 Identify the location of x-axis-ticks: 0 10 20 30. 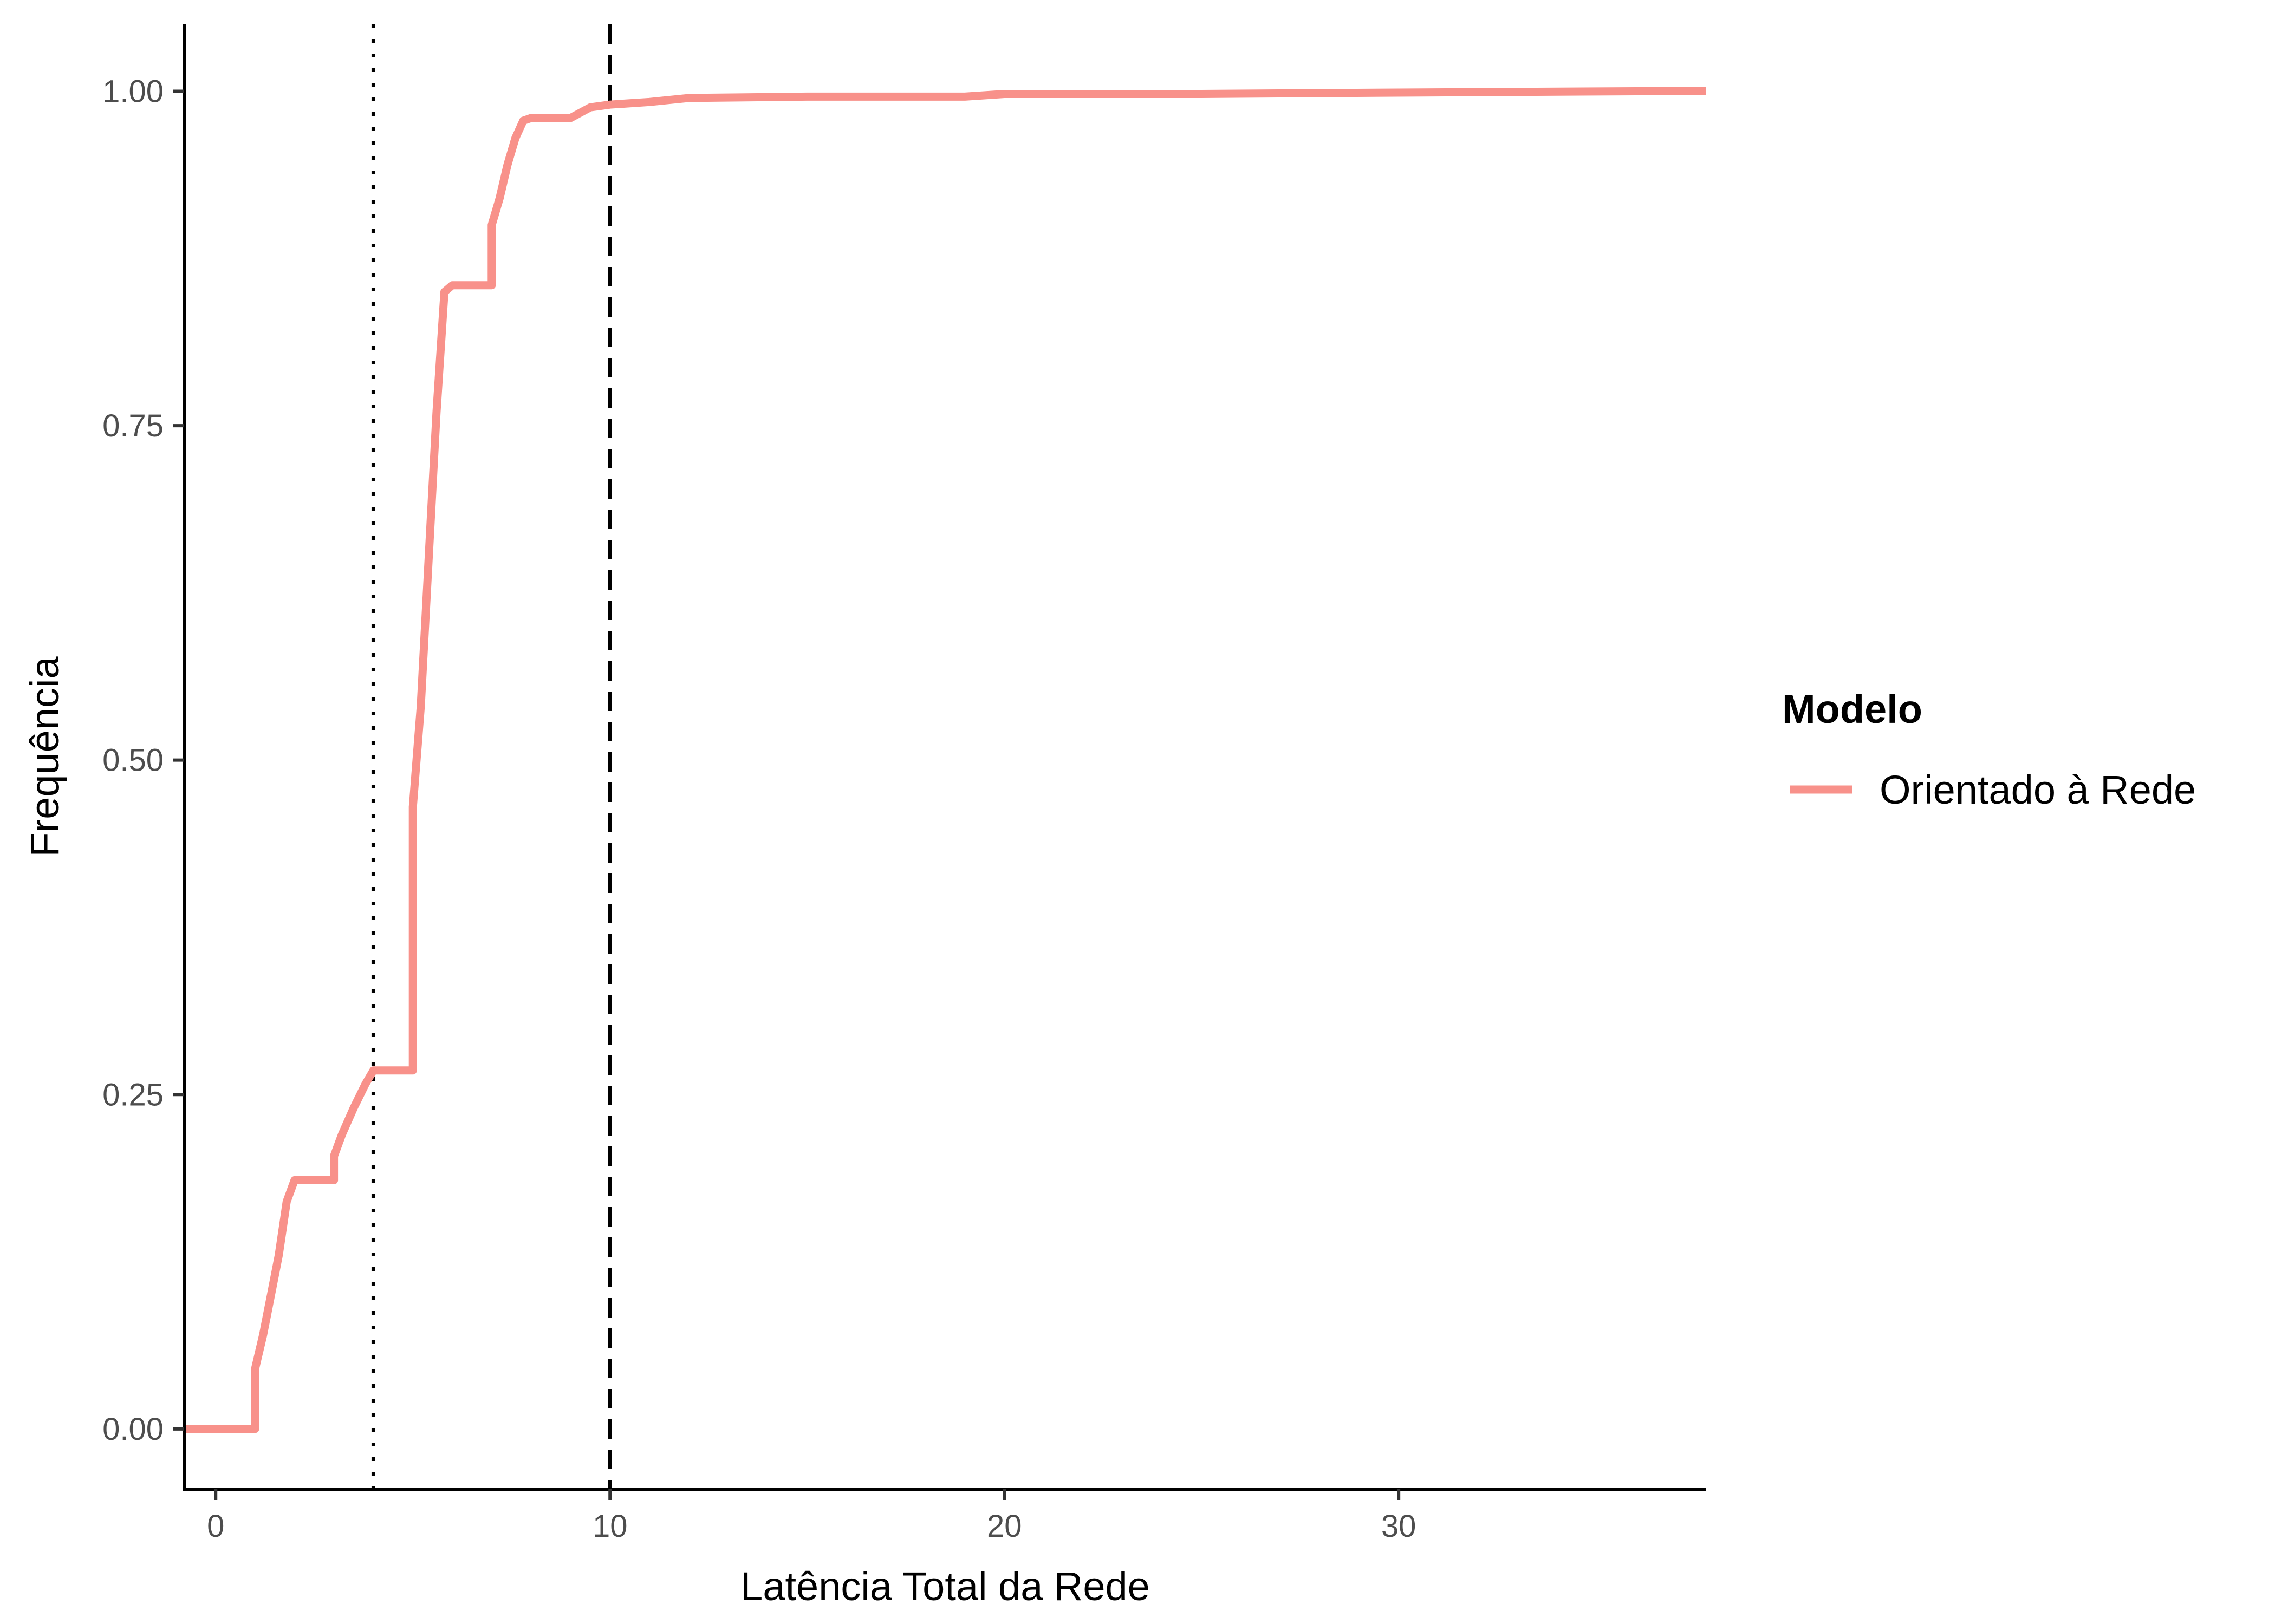
(811, 1516).